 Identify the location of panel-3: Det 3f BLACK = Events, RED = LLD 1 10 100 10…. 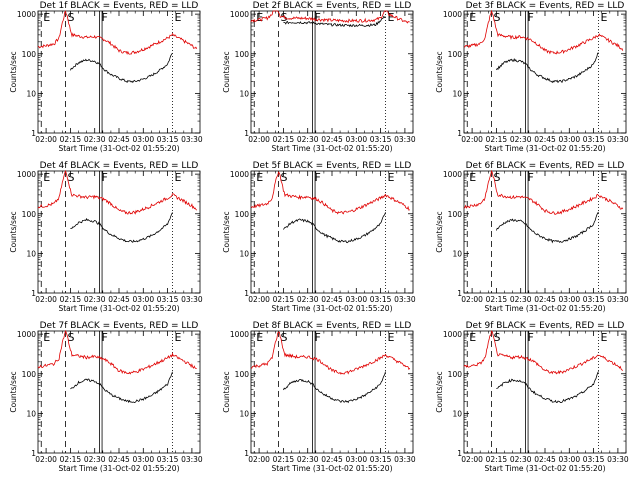
(532, 77).